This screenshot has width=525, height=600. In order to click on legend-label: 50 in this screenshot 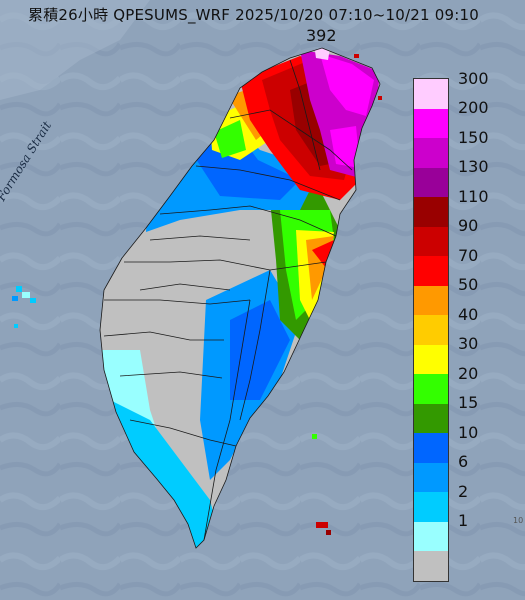, I will do `click(468, 284)`.